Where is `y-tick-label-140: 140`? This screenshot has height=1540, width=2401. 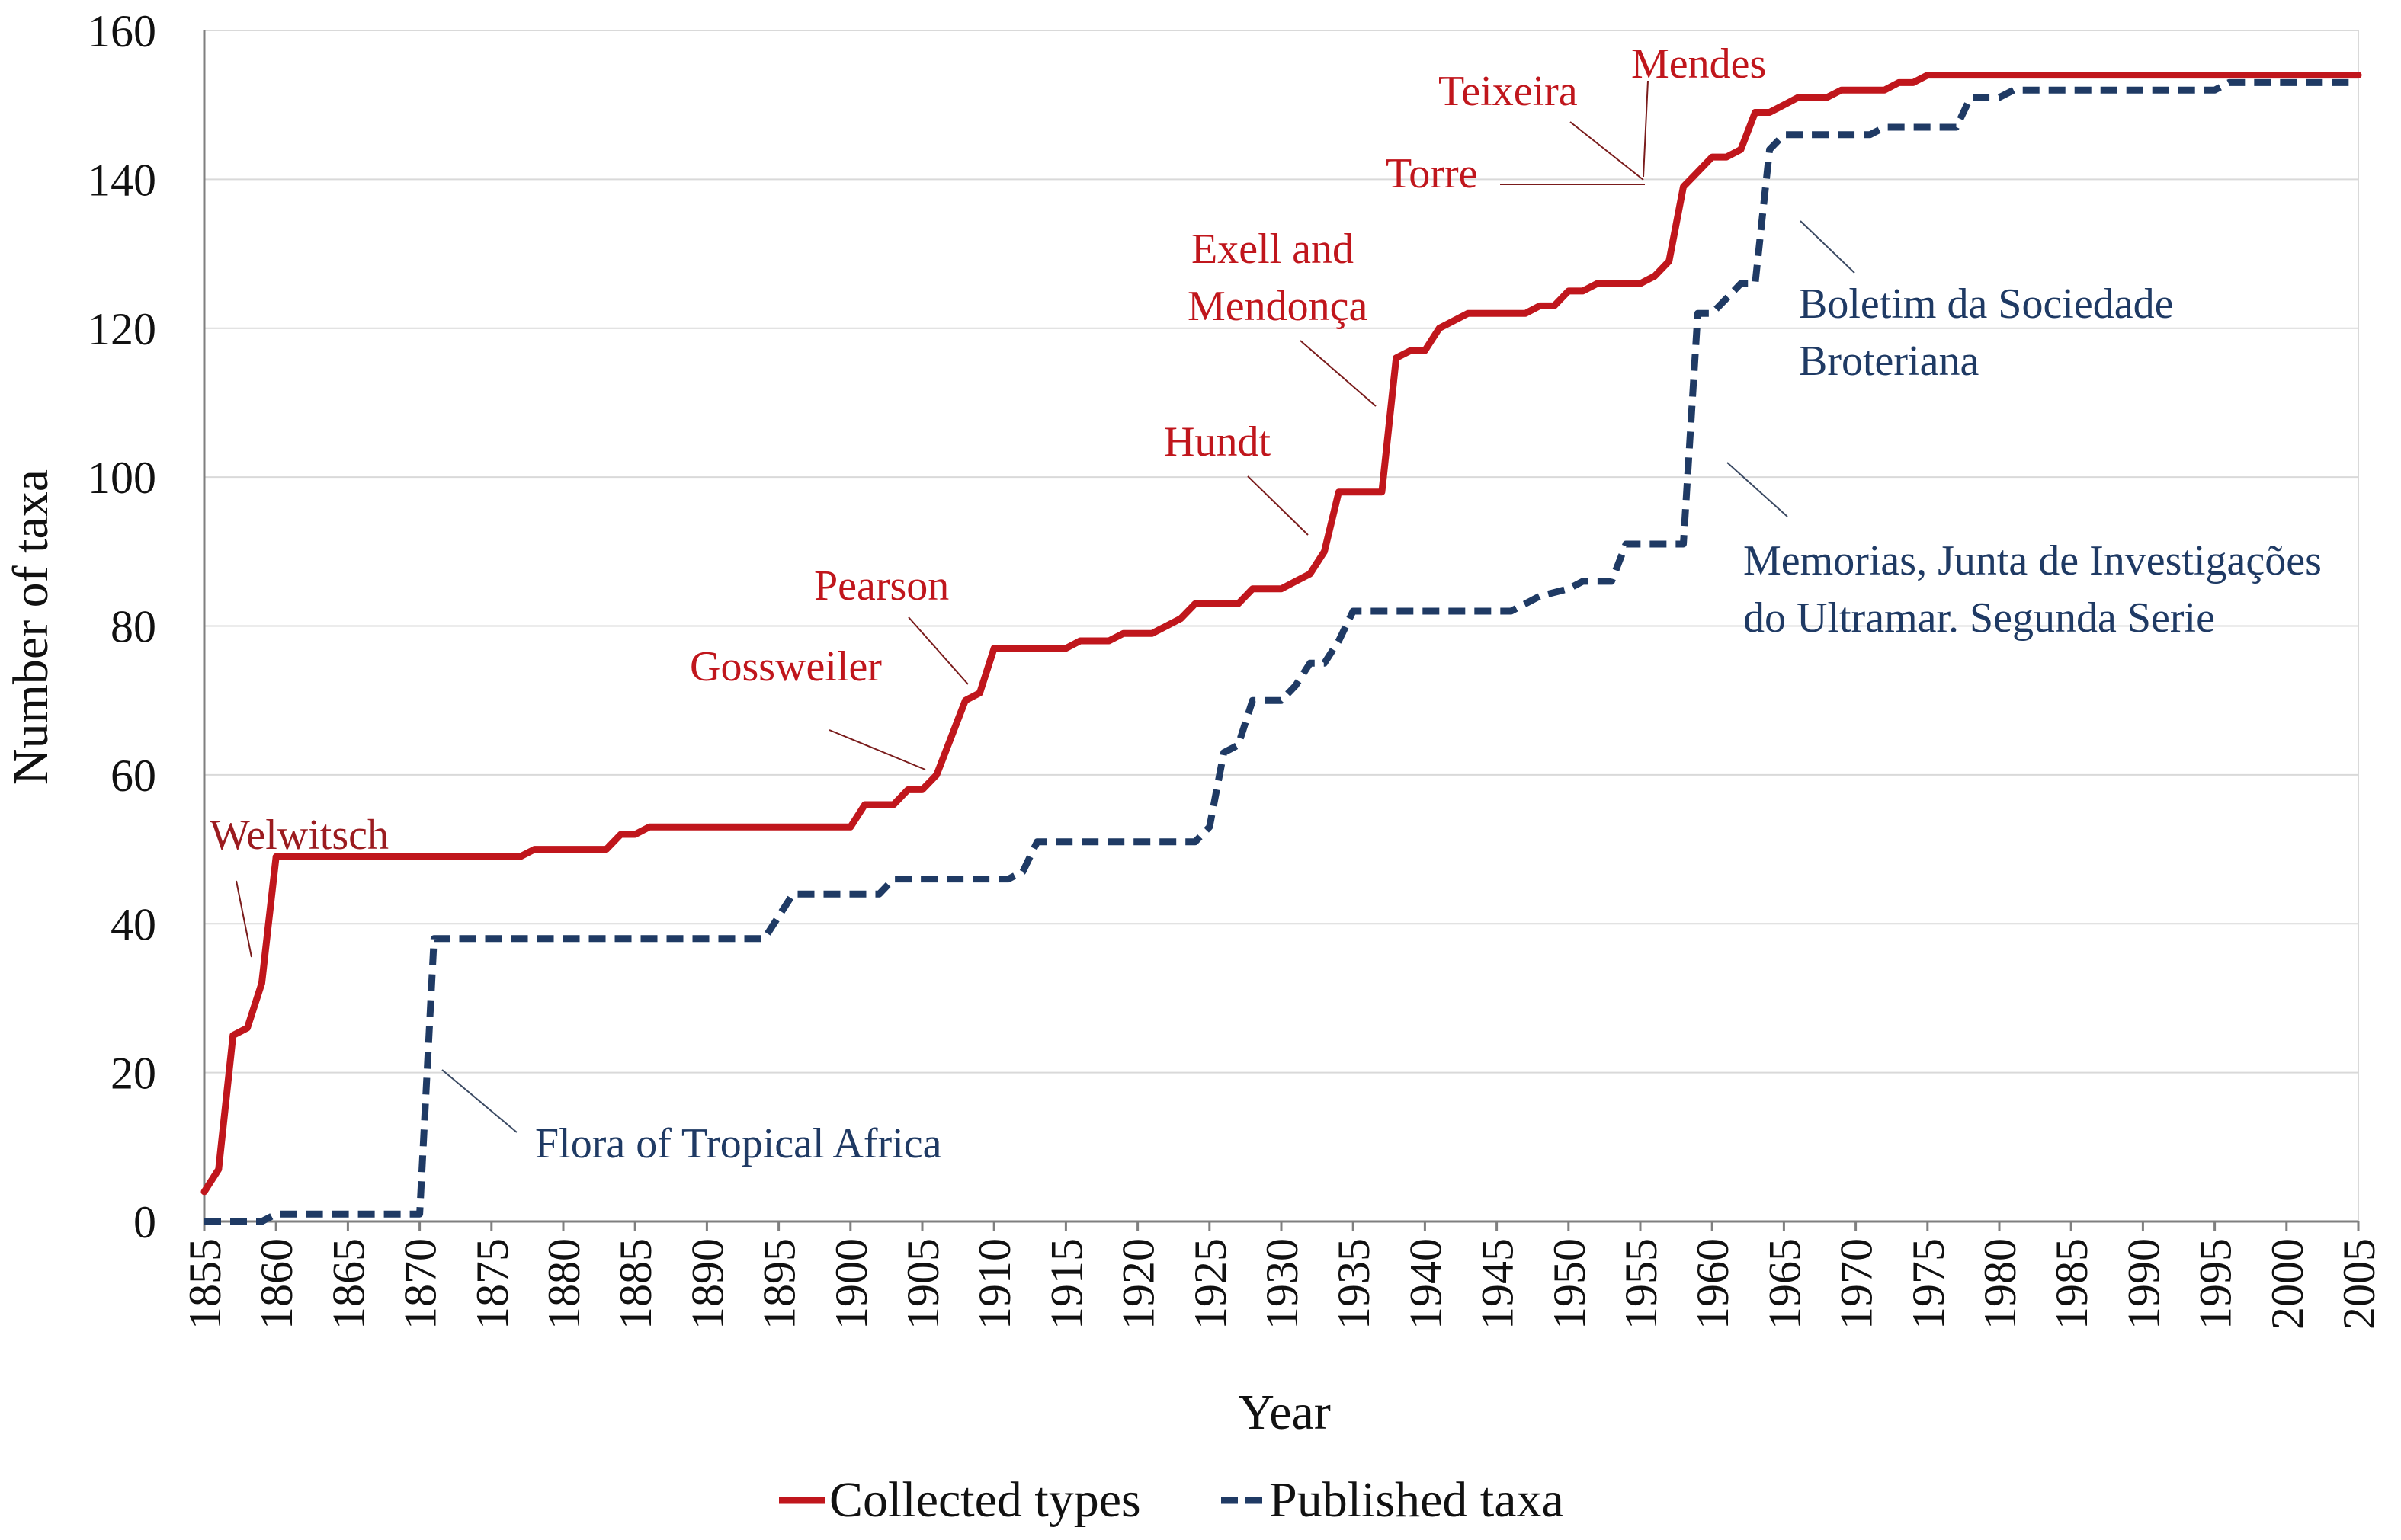
y-tick-label-140: 140 is located at coordinates (122, 180).